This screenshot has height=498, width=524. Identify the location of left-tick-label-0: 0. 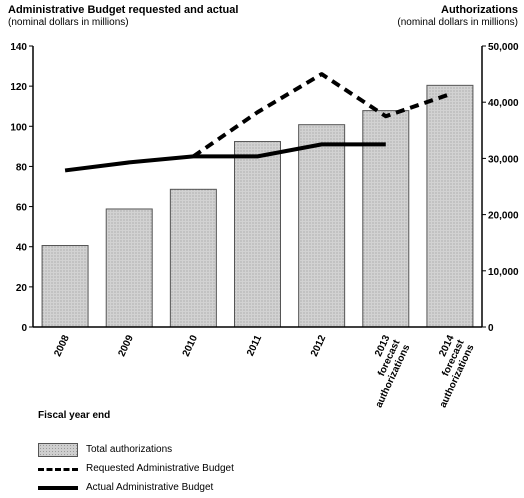
(24, 328).